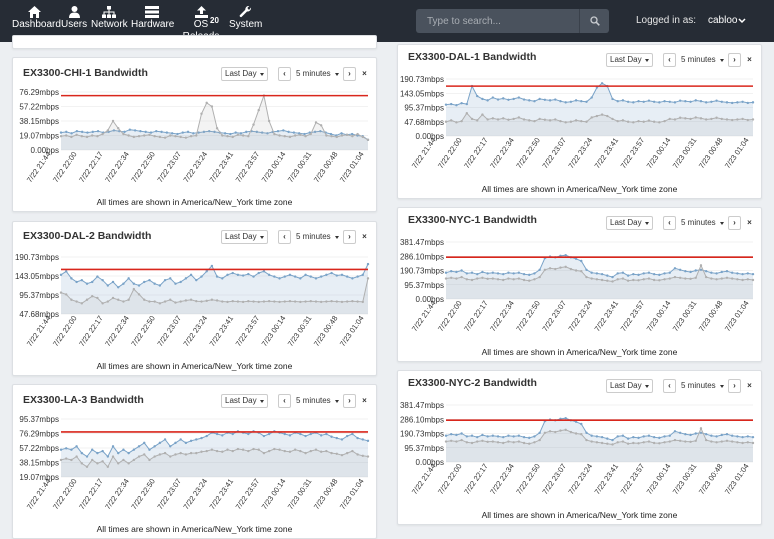 The width and height of the screenshot is (774, 539). Describe the element at coordinates (742, 21) in the screenshot. I see `chevron-down-icon` at that location.